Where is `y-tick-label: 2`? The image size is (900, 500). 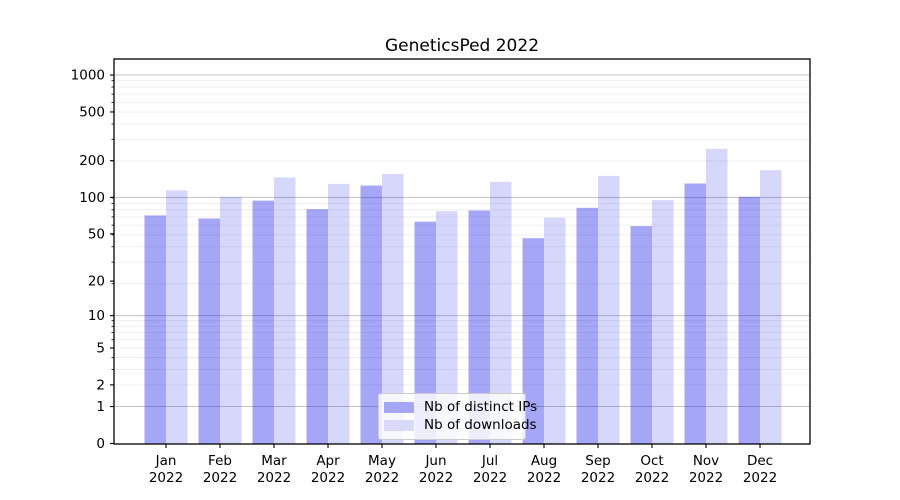
y-tick-label: 2 is located at coordinates (100, 385).